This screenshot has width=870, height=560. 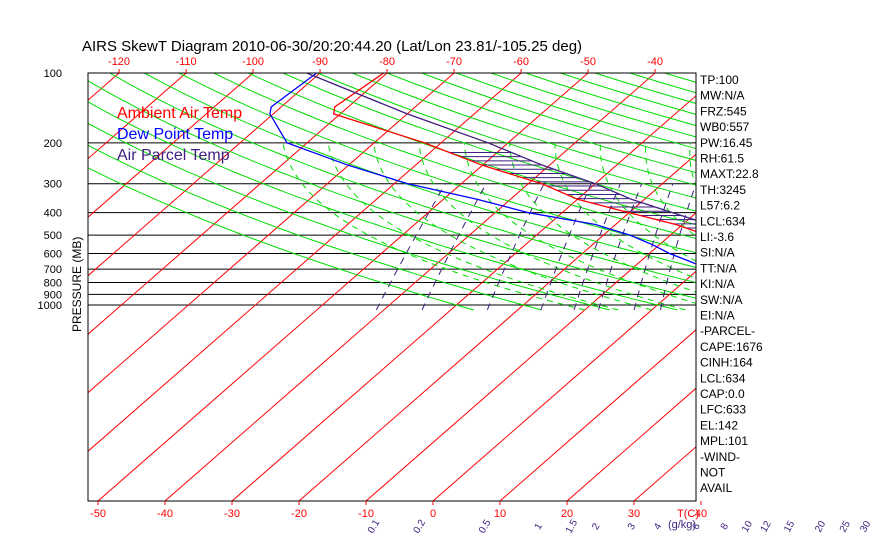 I want to click on mixing-ratio-tick-label: 25, so click(x=845, y=527).